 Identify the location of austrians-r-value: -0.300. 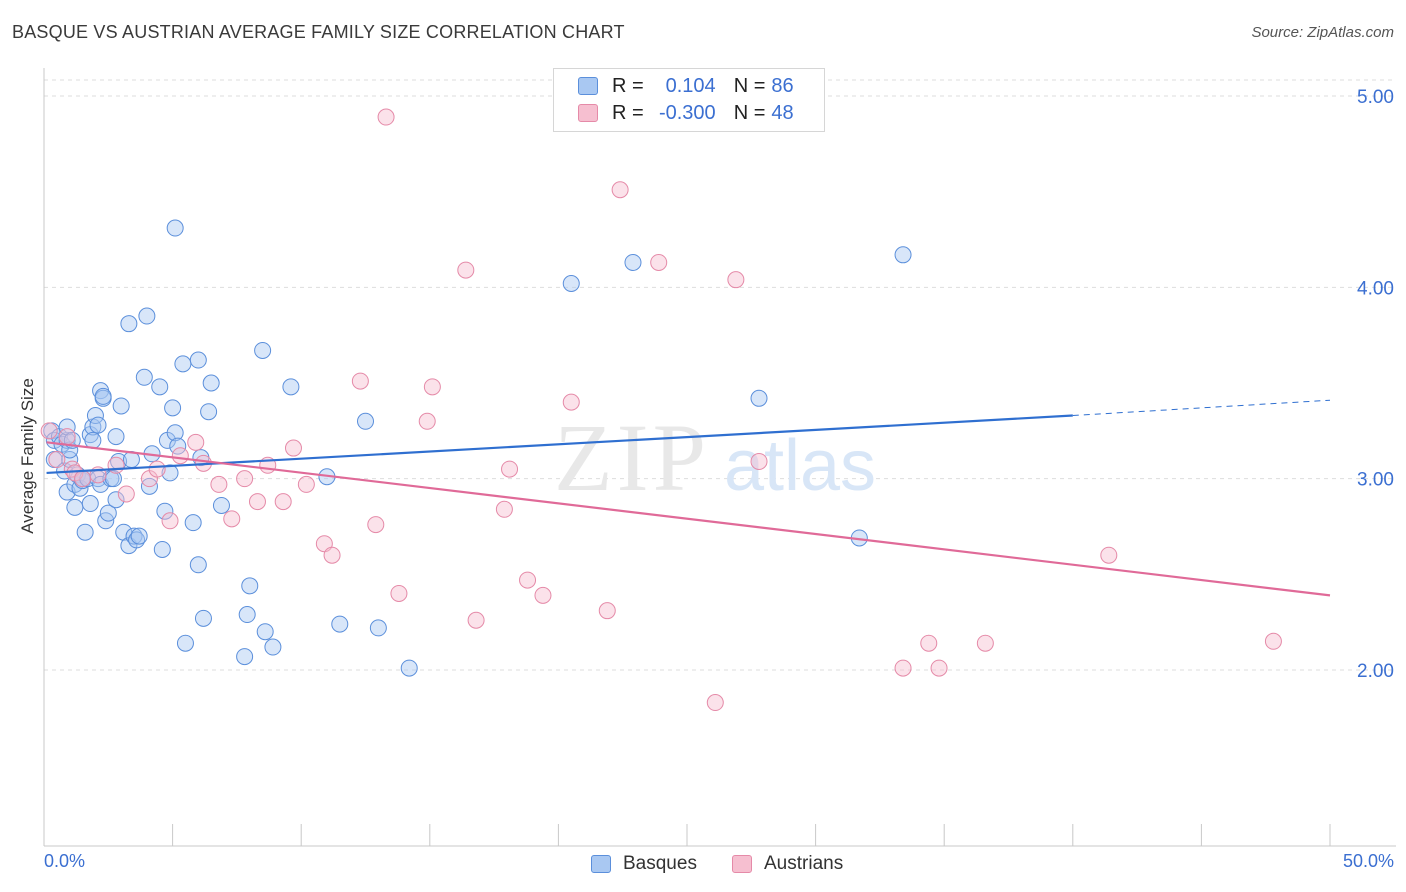
(687, 112).